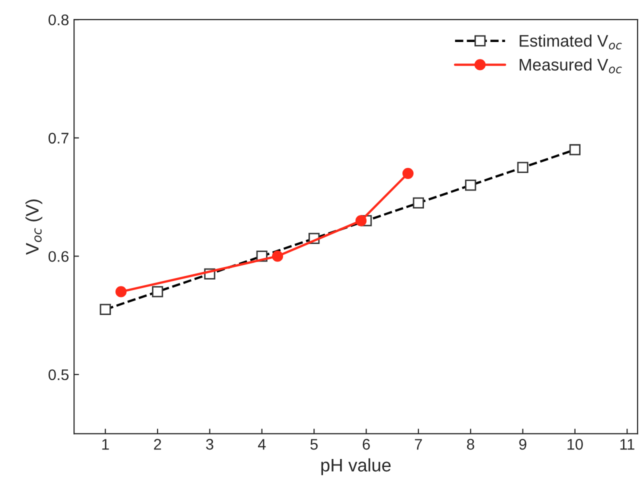 This screenshot has height=490, width=644. What do you see at coordinates (470, 444) in the screenshot?
I see `x-tick-label: 8` at bounding box center [470, 444].